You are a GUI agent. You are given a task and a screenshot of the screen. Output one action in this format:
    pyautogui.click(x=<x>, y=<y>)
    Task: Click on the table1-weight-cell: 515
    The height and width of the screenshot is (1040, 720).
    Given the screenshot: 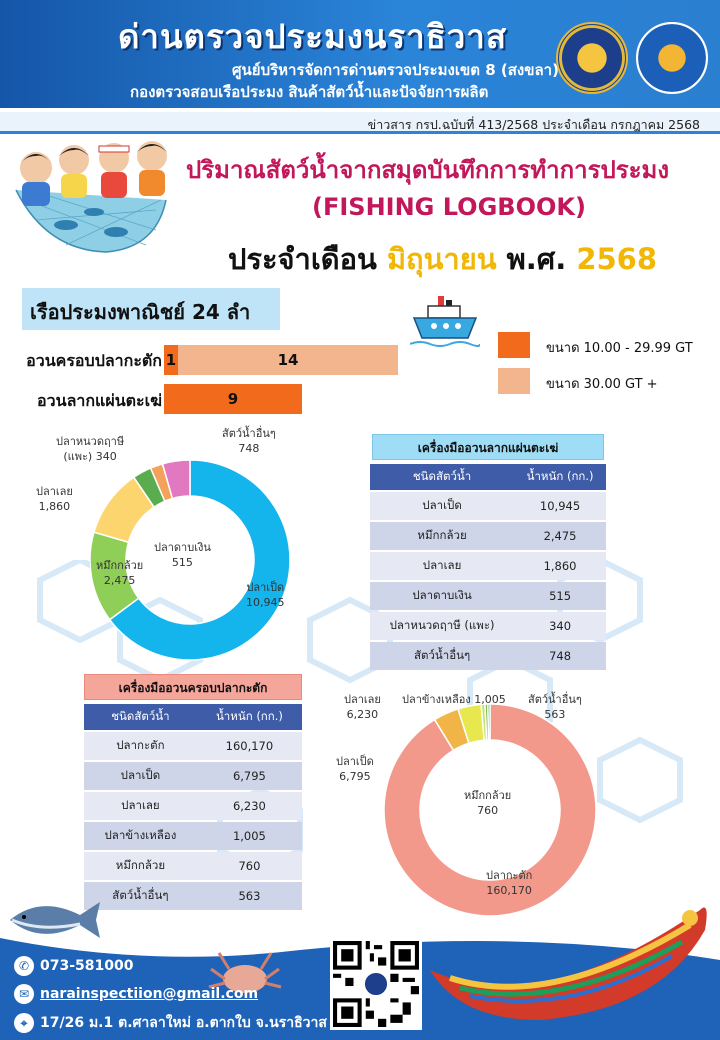 What is the action you would take?
    pyautogui.click(x=560, y=596)
    